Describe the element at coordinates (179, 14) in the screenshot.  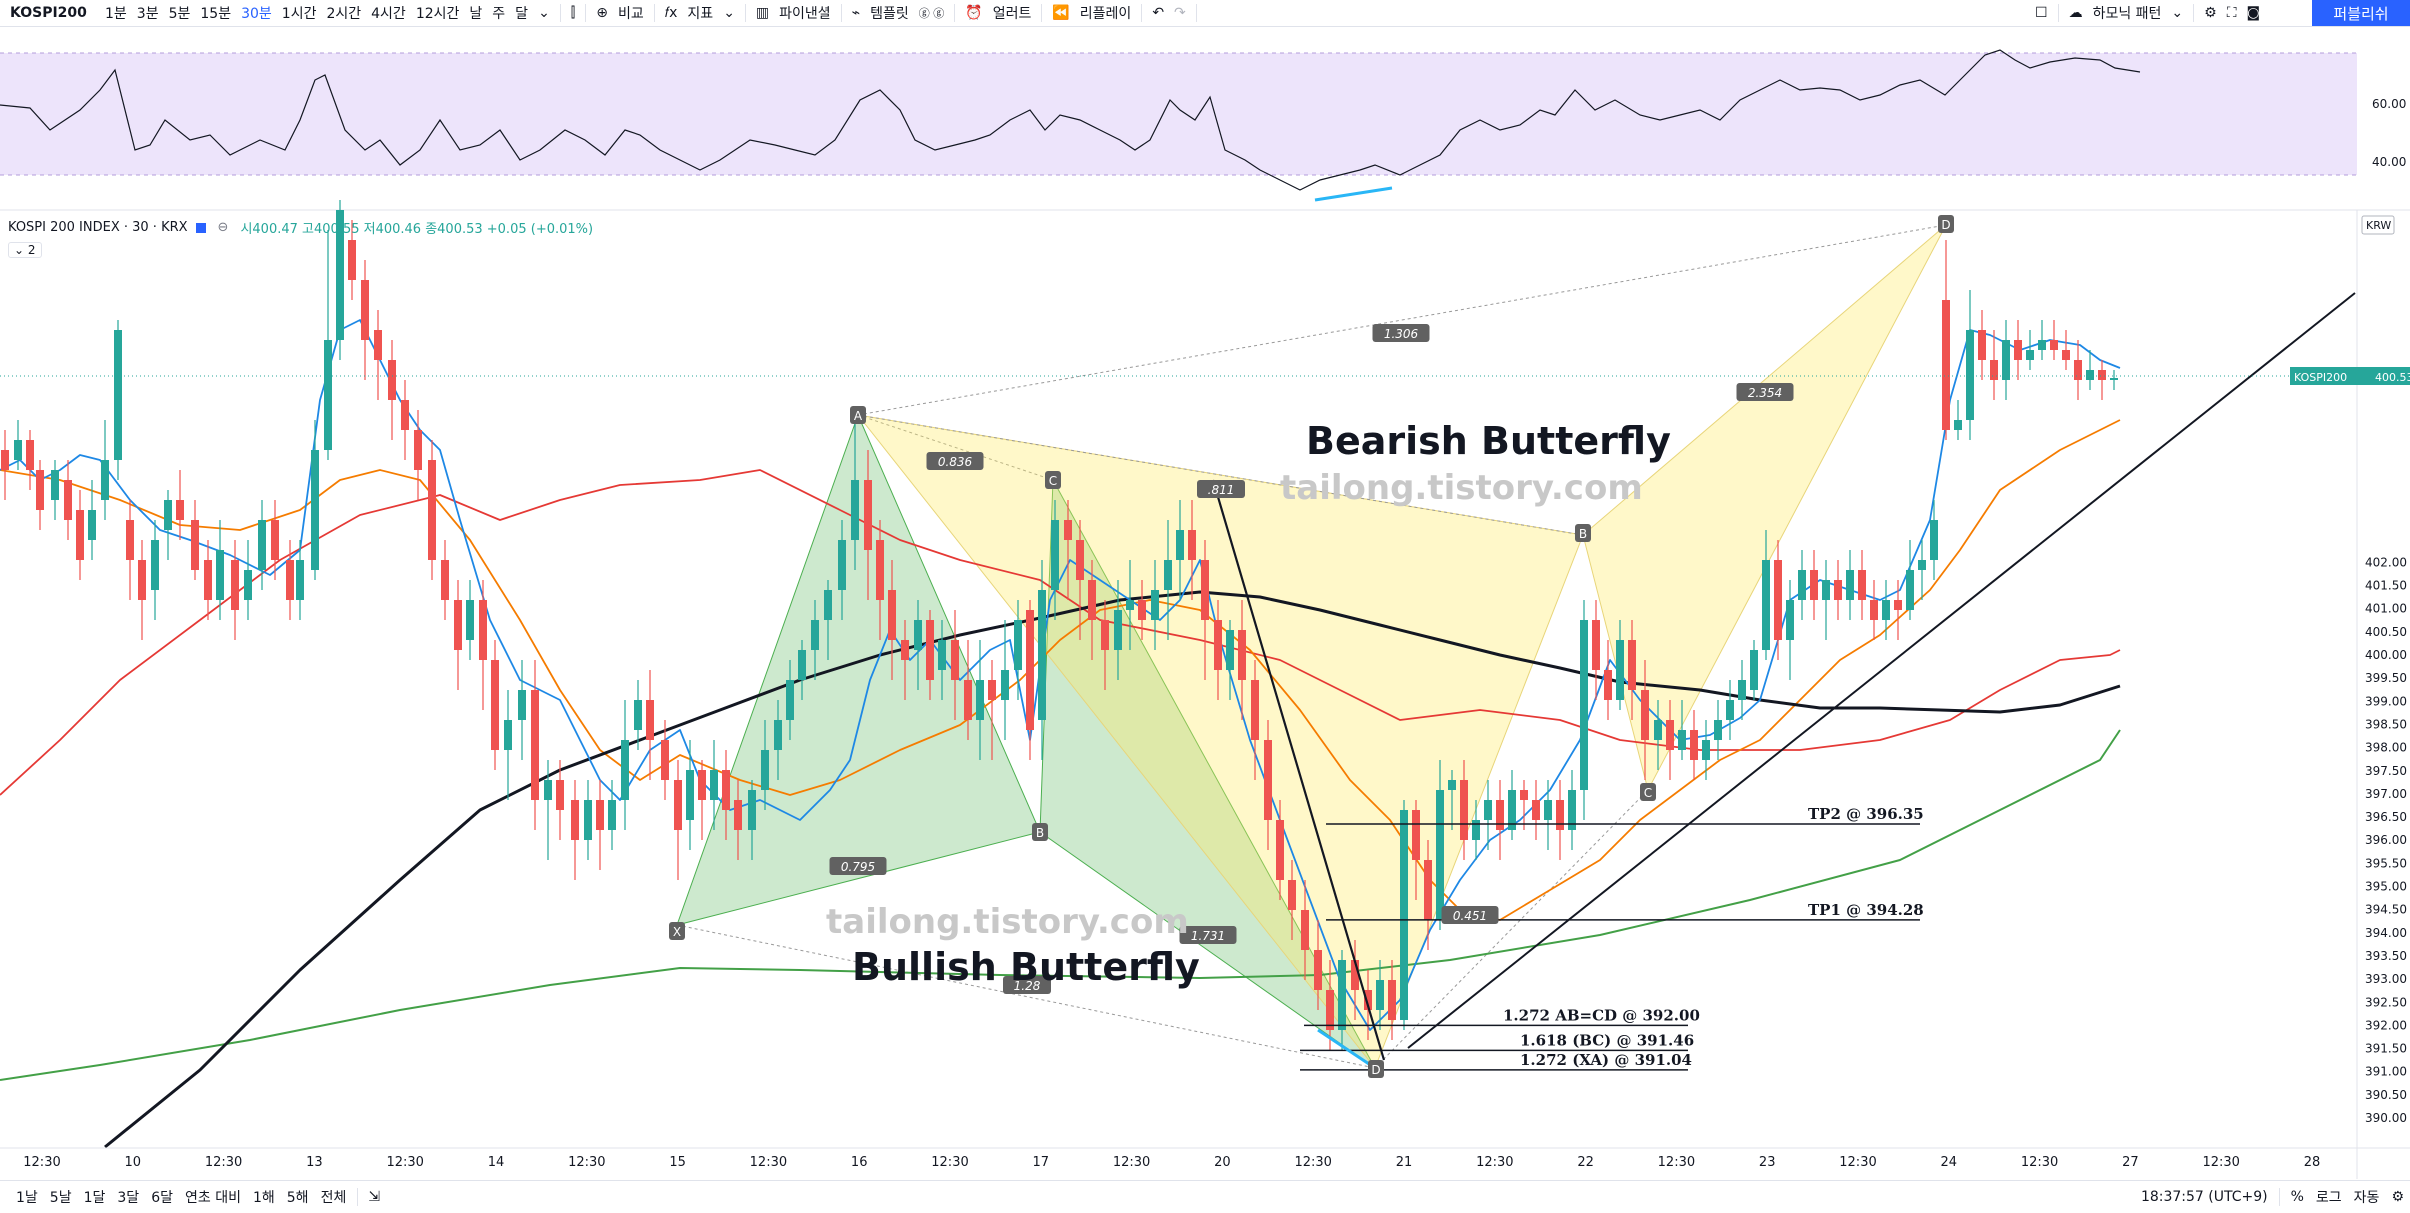
I see `interval-2: 5분` at that location.